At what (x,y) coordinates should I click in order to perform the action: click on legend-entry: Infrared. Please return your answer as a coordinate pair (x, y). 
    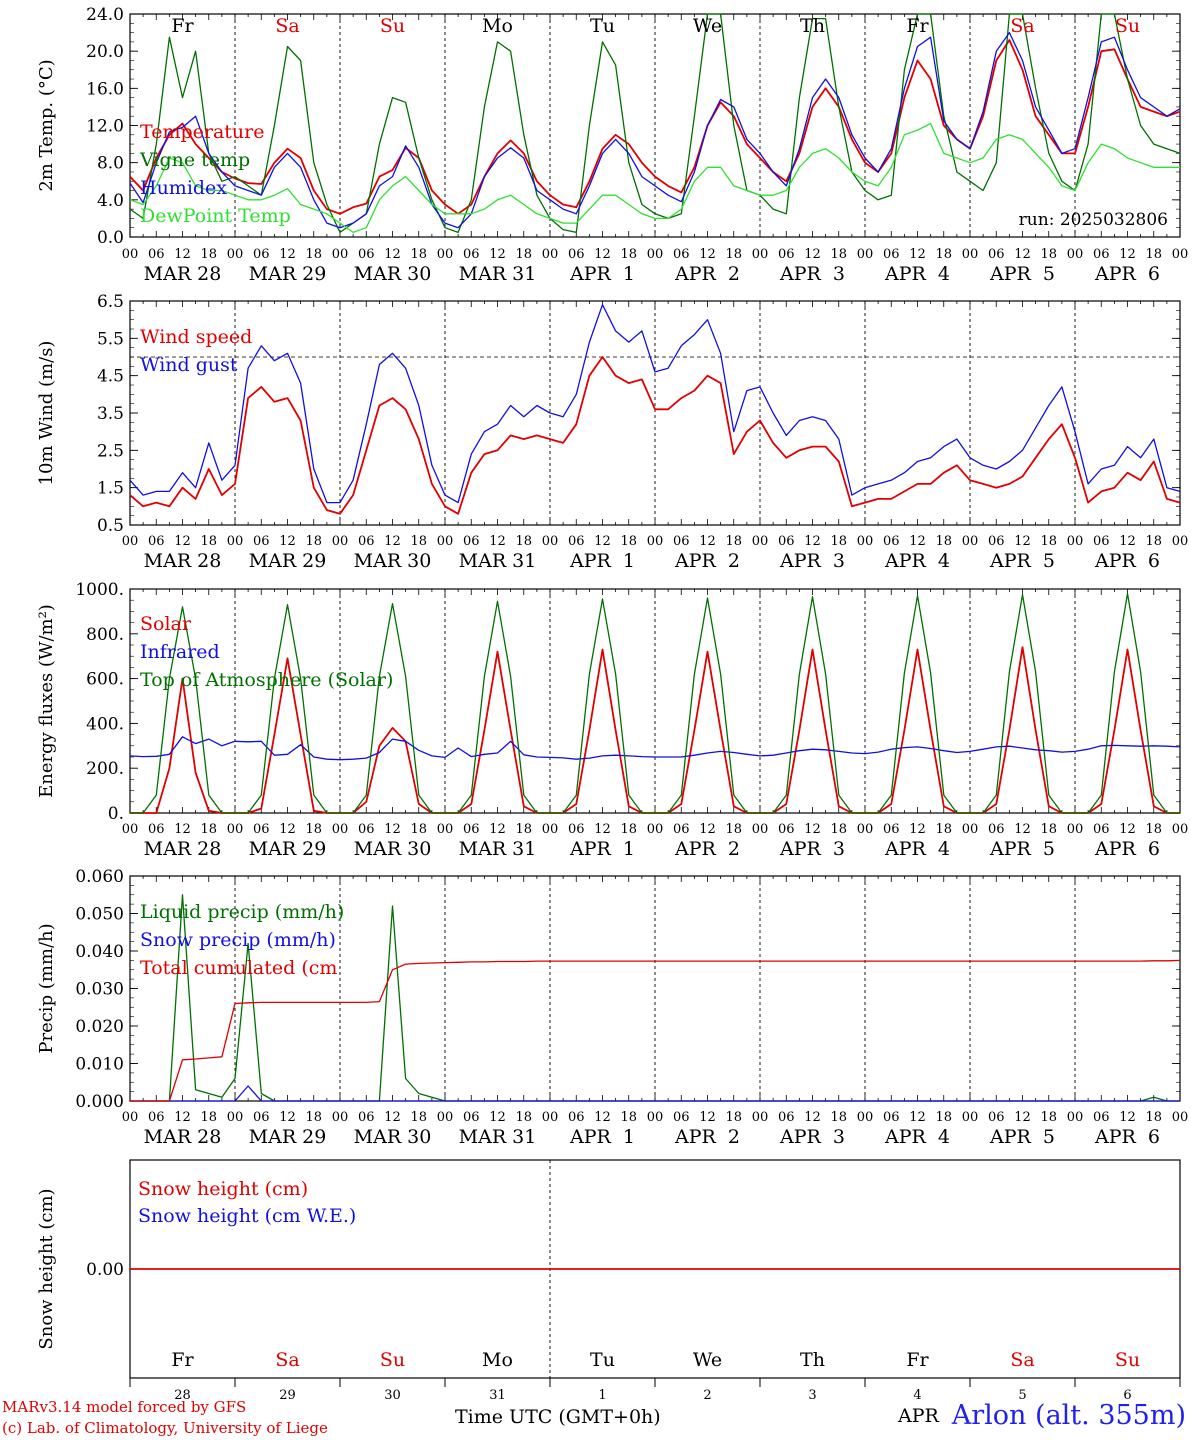
    Looking at the image, I should click on (180, 652).